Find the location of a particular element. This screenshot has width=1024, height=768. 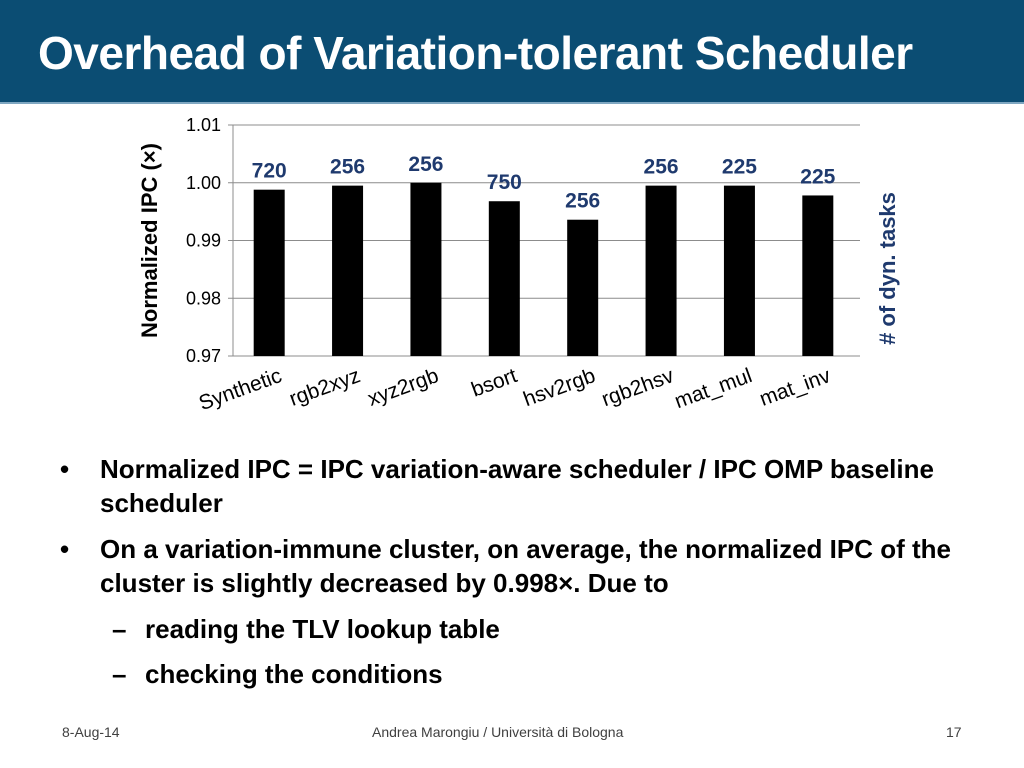

y-tick-label: 0.97 is located at coordinates (203, 356).